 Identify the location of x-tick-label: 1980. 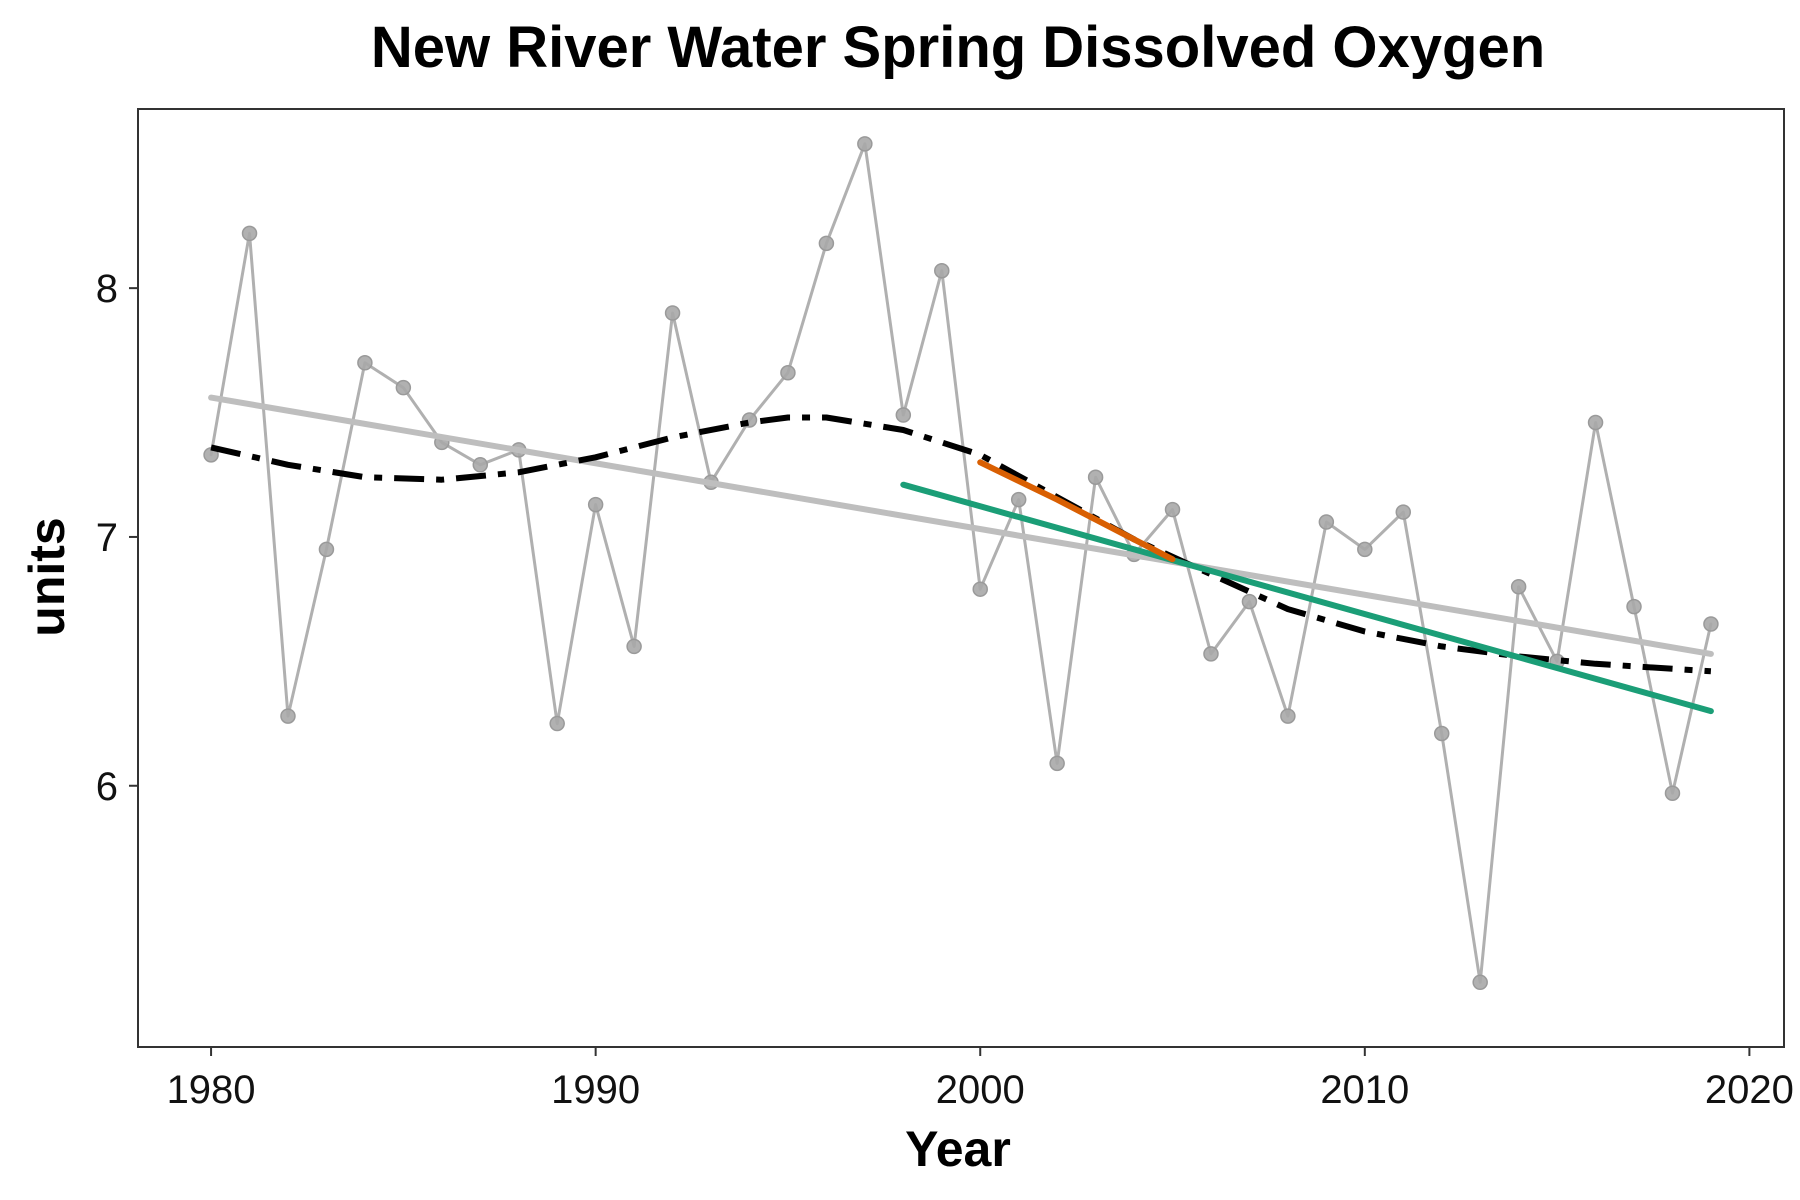
(211, 1090).